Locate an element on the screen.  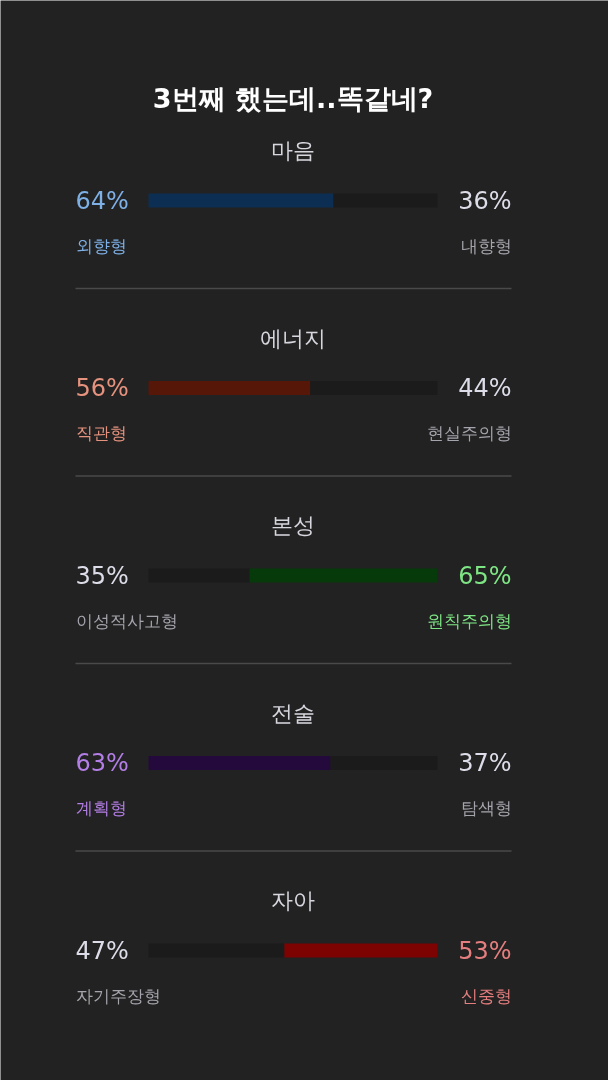
text: 3번째 했는데..똑같네? is located at coordinates (293, 98).